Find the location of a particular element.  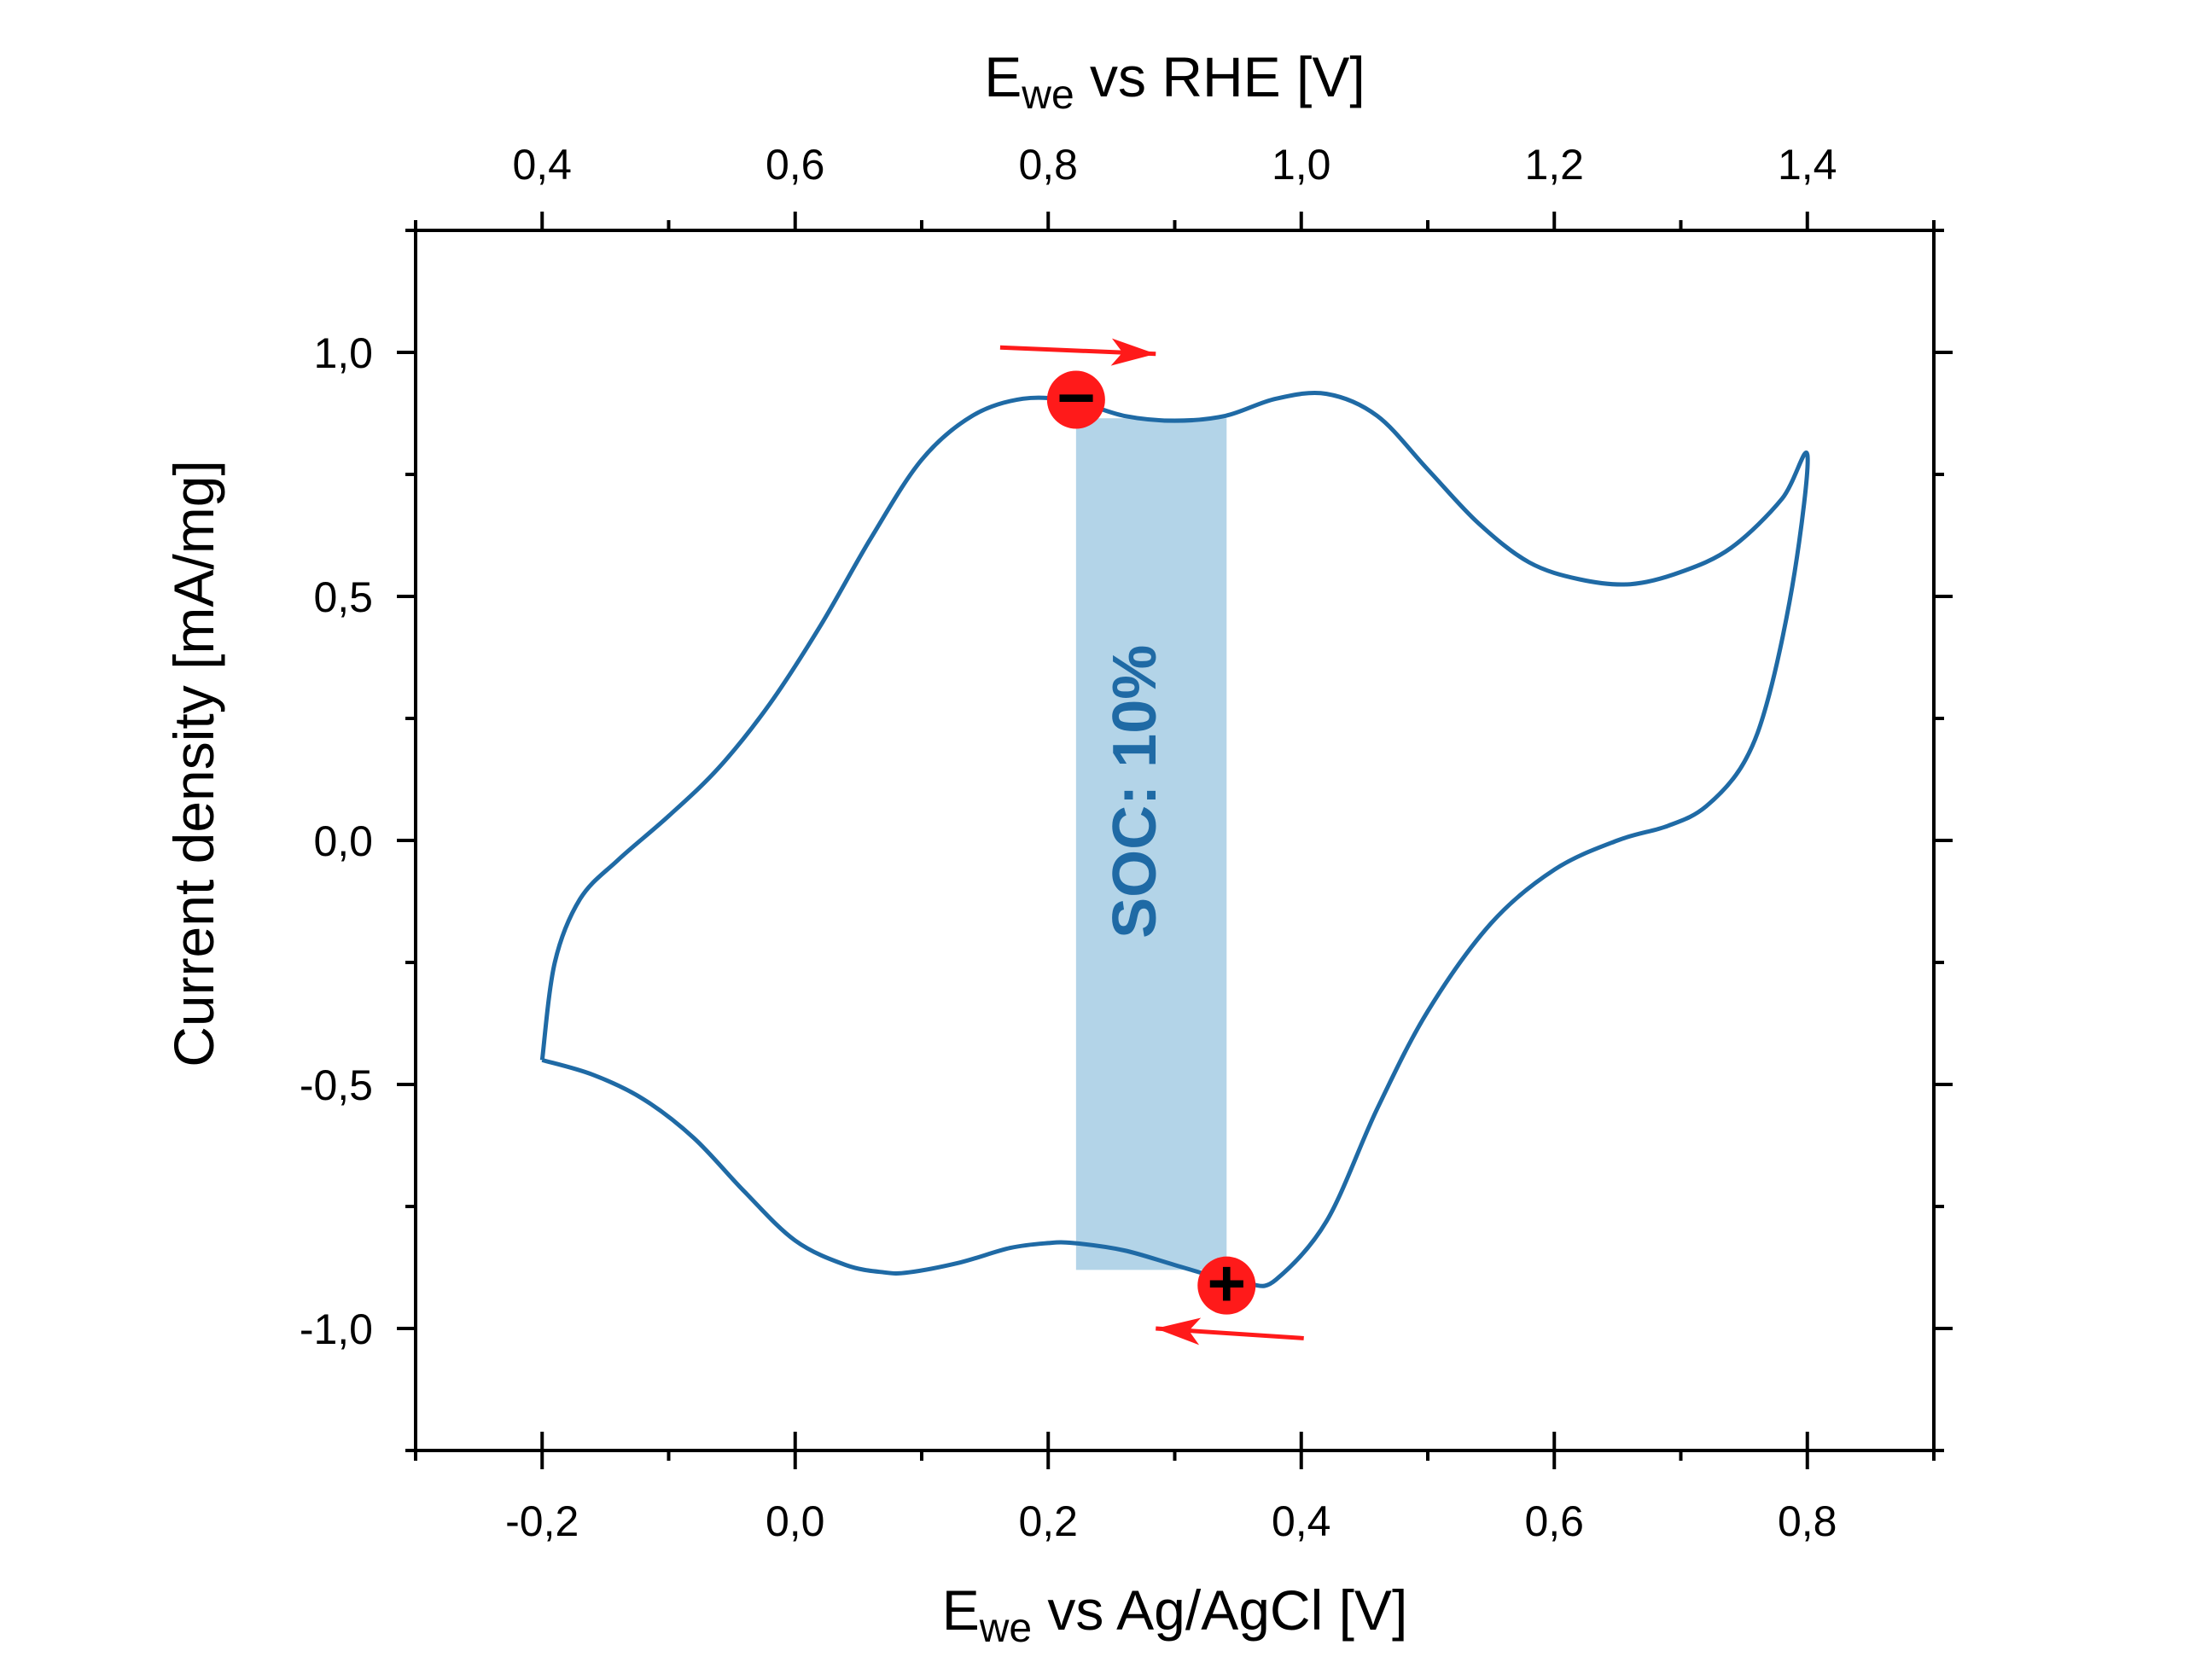

x2-tick-label: 0,6 is located at coordinates (795, 165).